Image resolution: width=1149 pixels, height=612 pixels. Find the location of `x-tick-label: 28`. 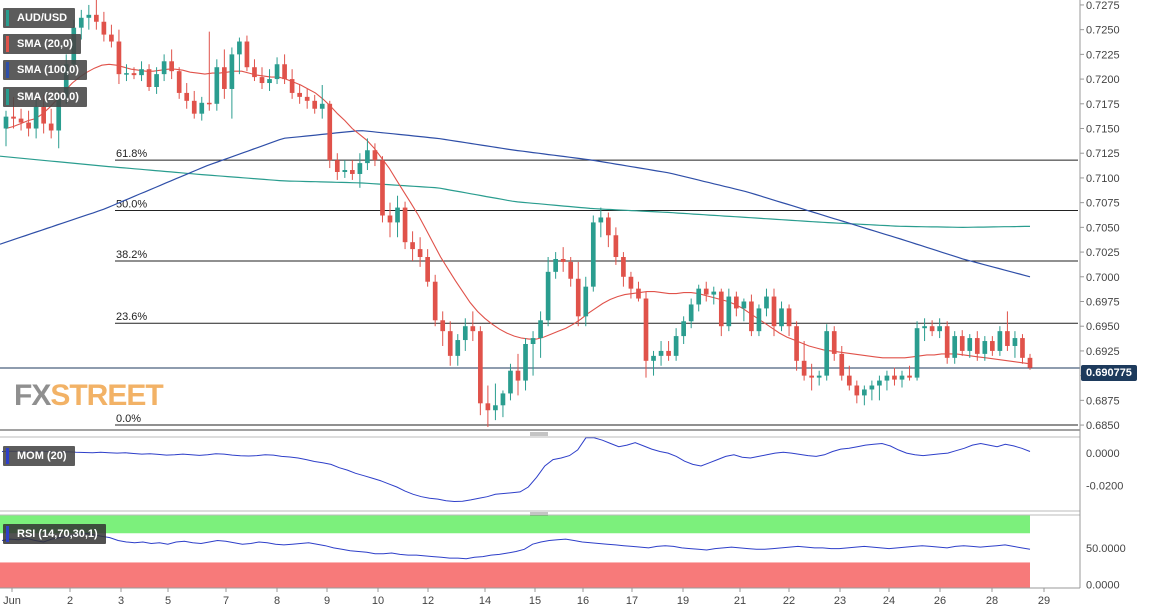

x-tick-label: 28 is located at coordinates (992, 601).